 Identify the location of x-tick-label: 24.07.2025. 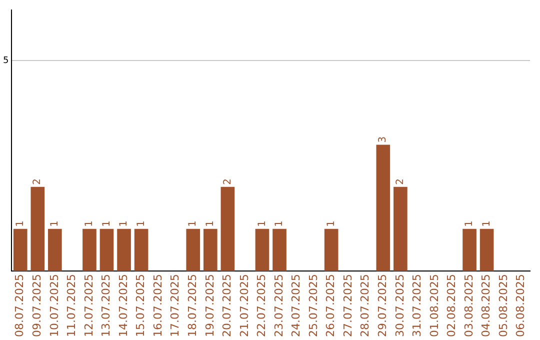
(296, 306).